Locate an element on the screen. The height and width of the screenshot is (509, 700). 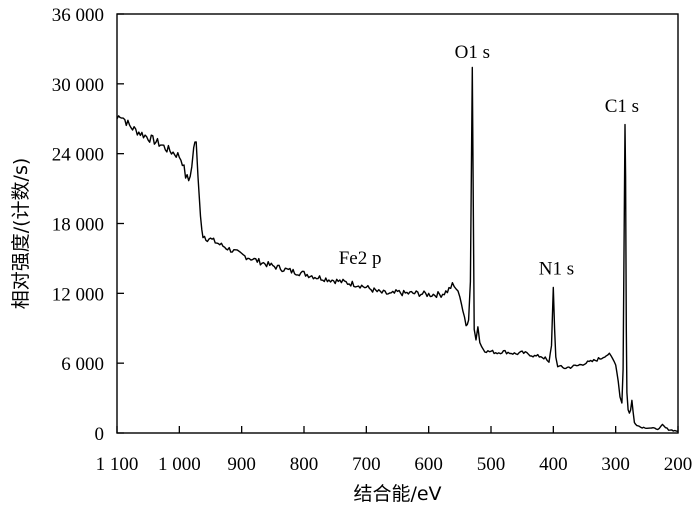
y-tick-label: 0 is located at coordinates (100, 434).